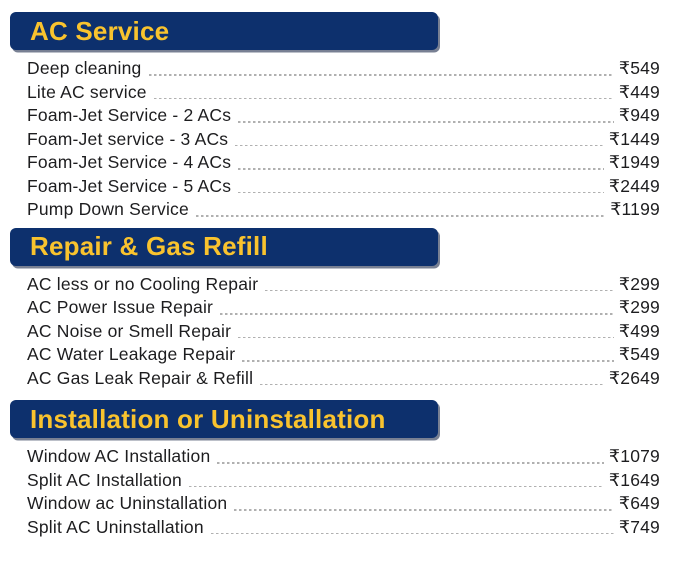 This screenshot has width=688, height=567. What do you see at coordinates (127, 503) in the screenshot?
I see `service-name: Window ac Uninstallation` at bounding box center [127, 503].